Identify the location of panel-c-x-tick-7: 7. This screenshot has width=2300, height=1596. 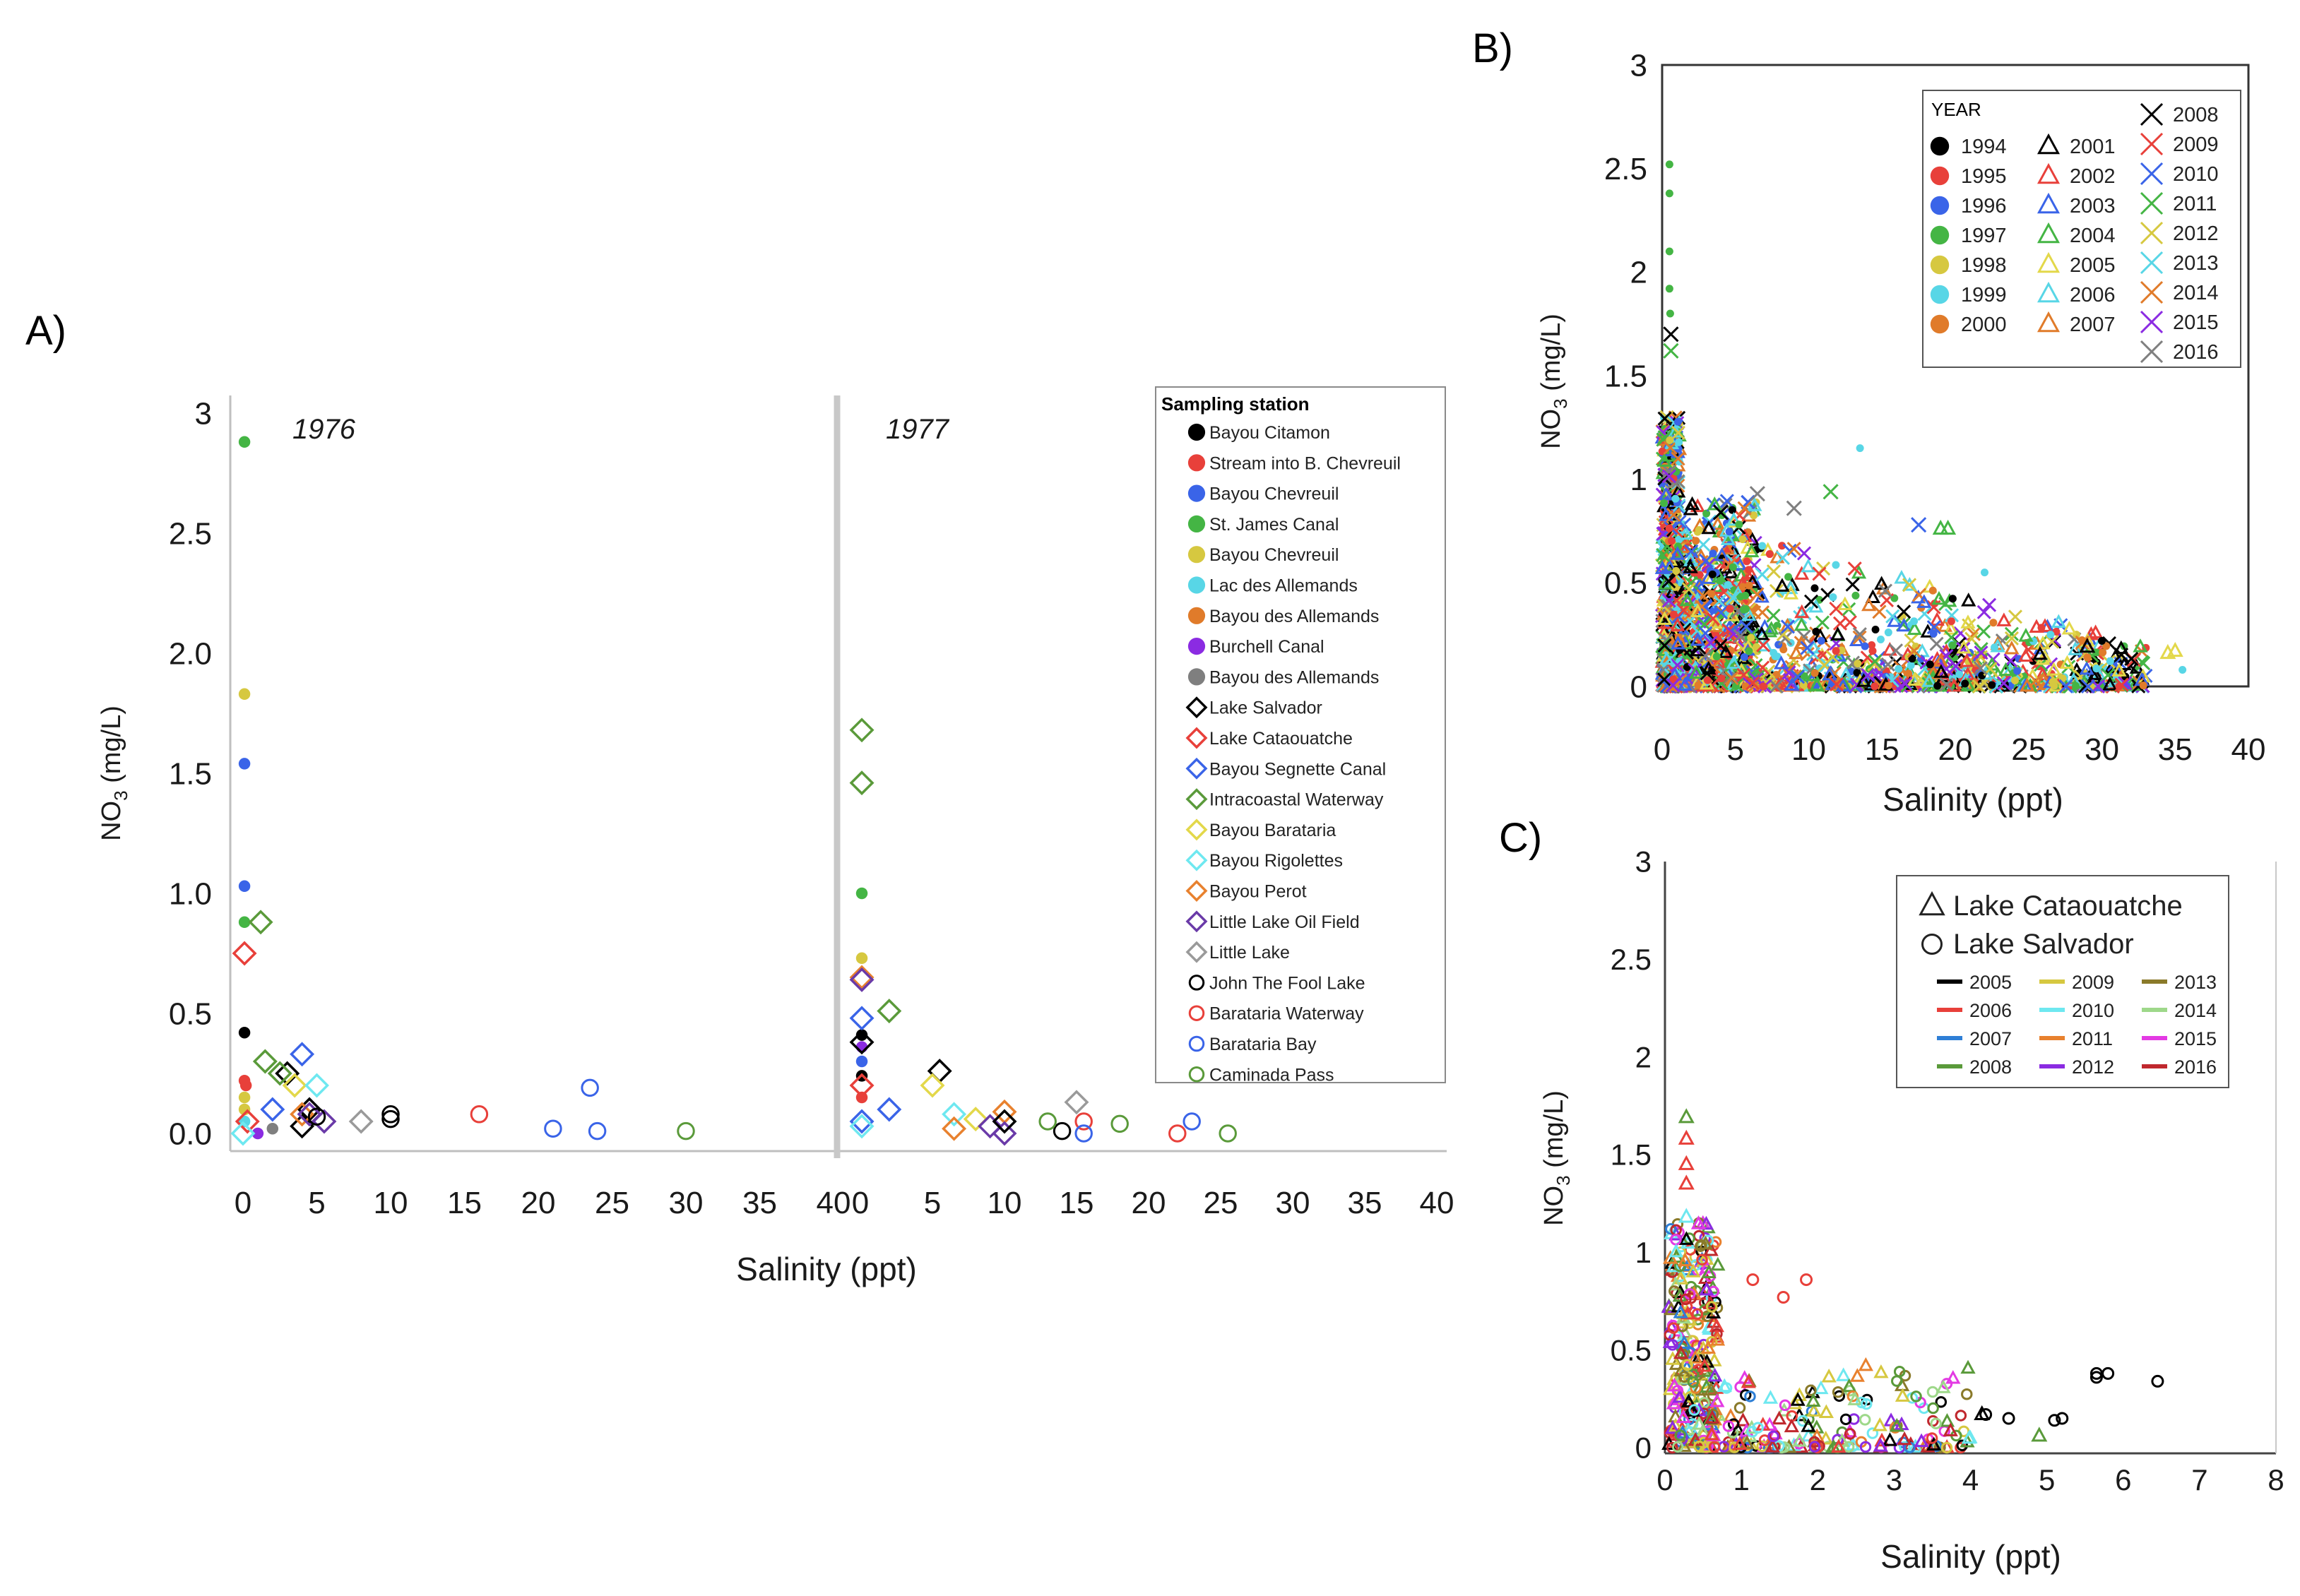
(2199, 1479).